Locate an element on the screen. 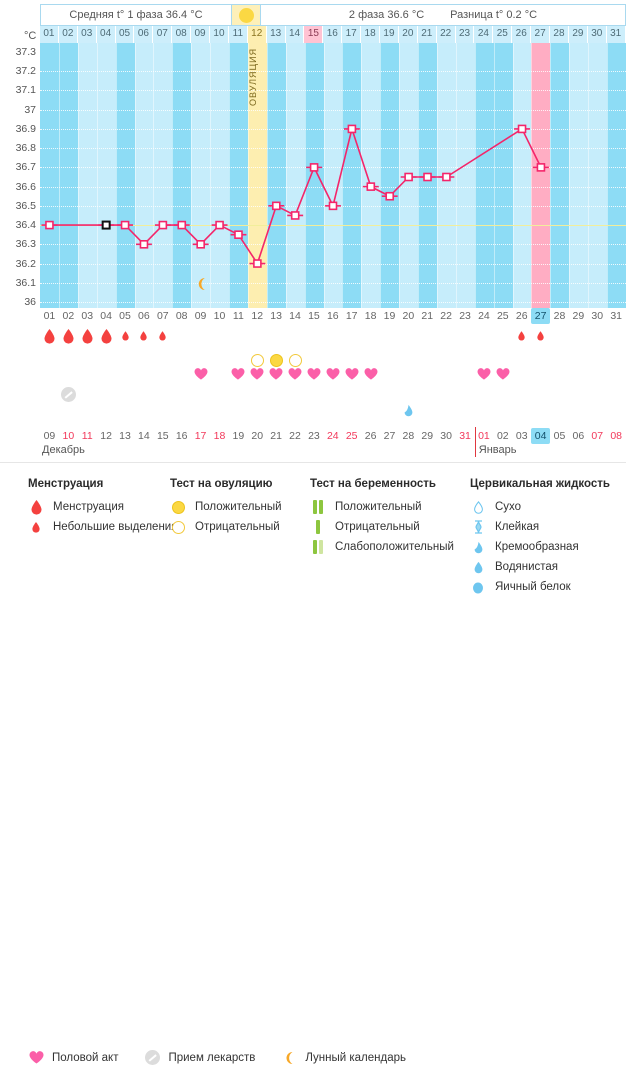  cycle-day-header-cell: 31 is located at coordinates (616, 34).